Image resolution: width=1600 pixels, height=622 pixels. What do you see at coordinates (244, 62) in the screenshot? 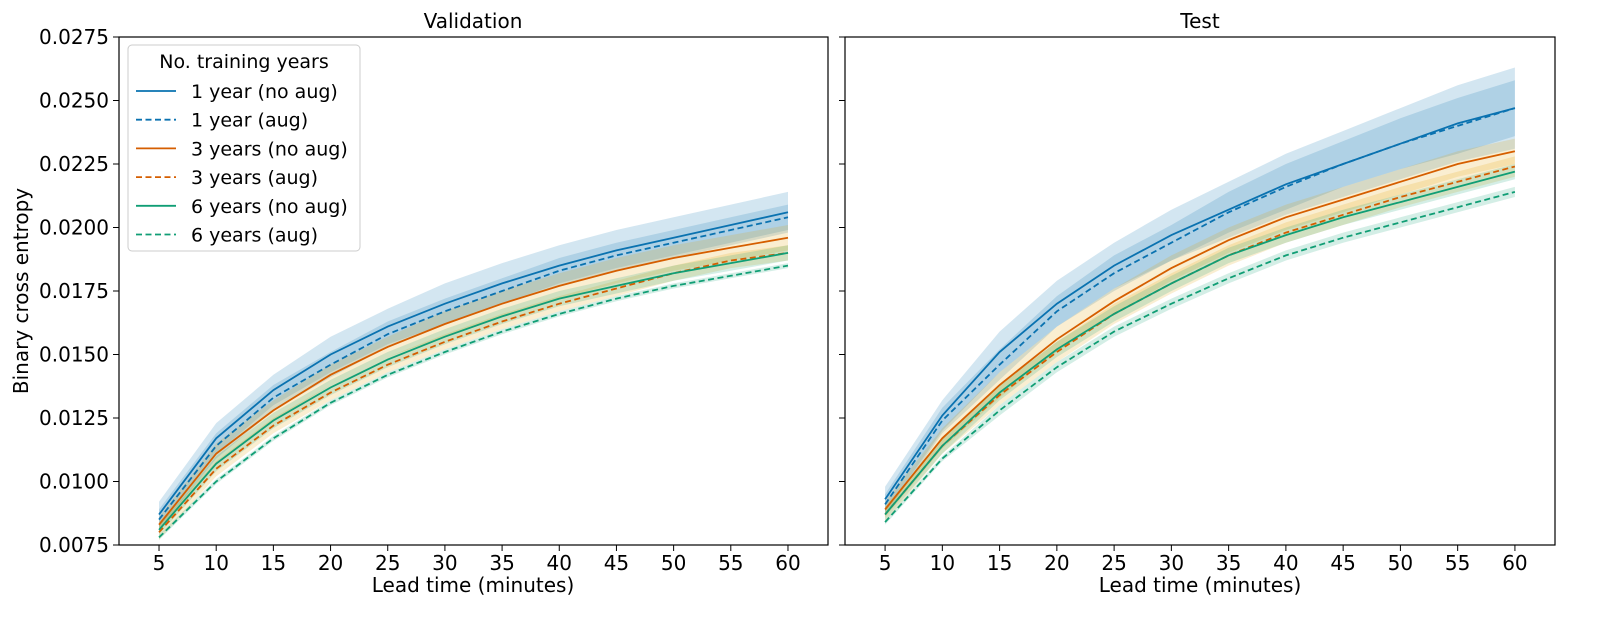
I see `legend-title: No. training years` at bounding box center [244, 62].